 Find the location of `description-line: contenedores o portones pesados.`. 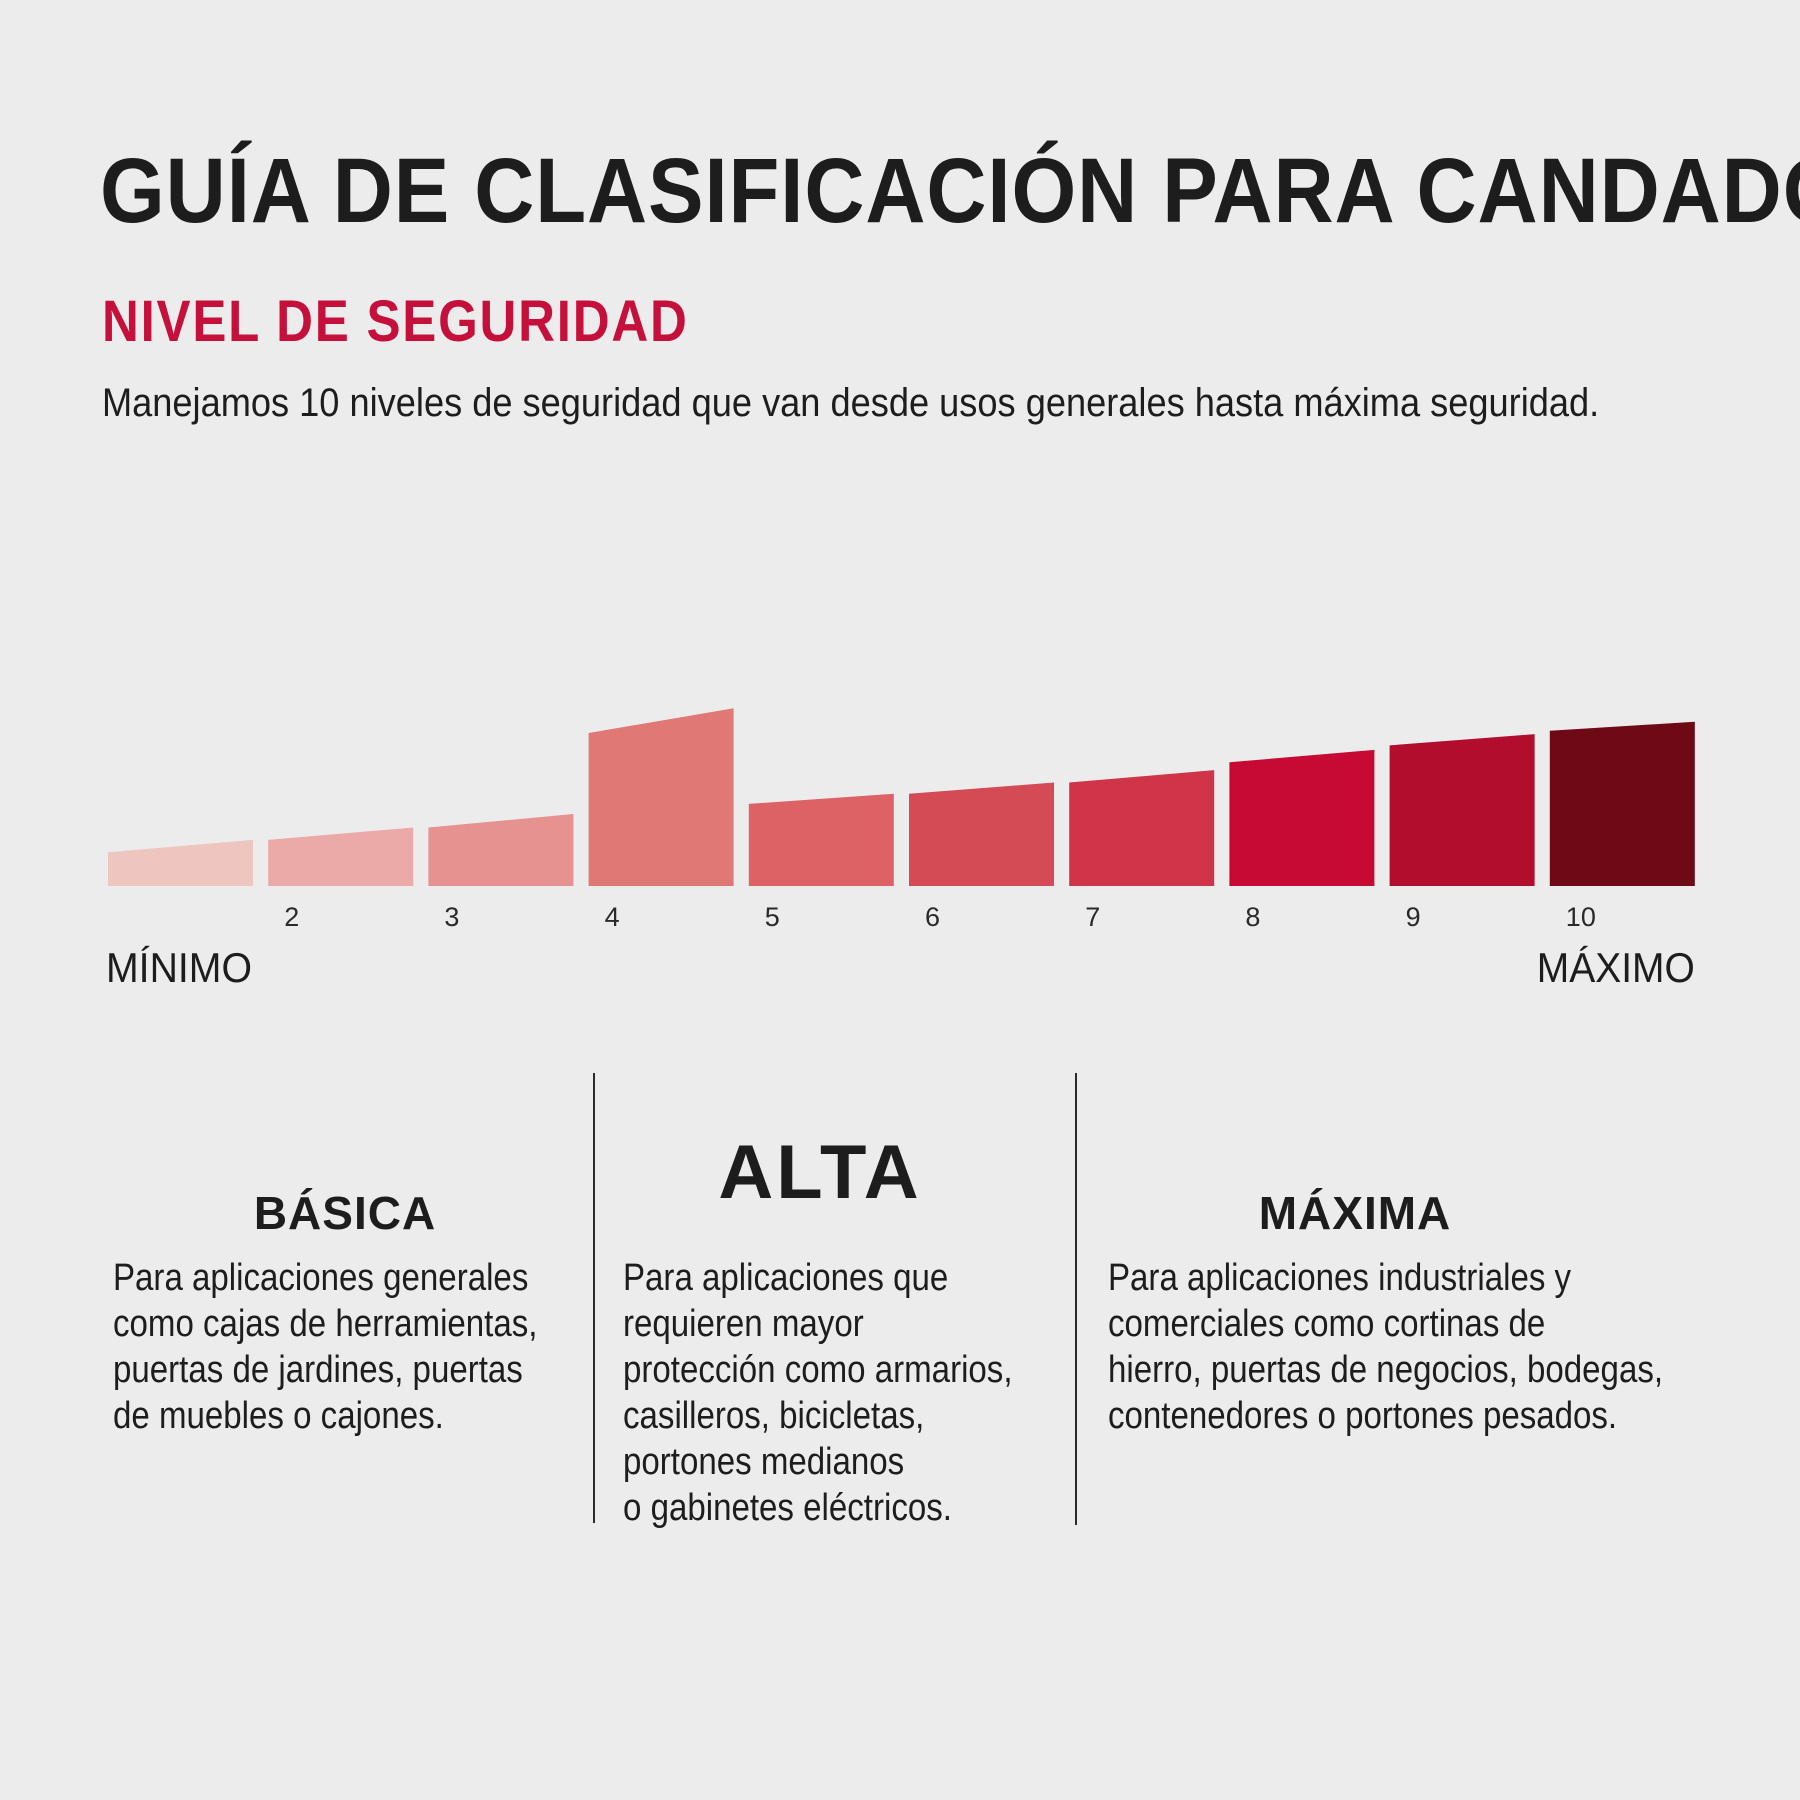

description-line: contenedores o portones pesados. is located at coordinates (1363, 1416).